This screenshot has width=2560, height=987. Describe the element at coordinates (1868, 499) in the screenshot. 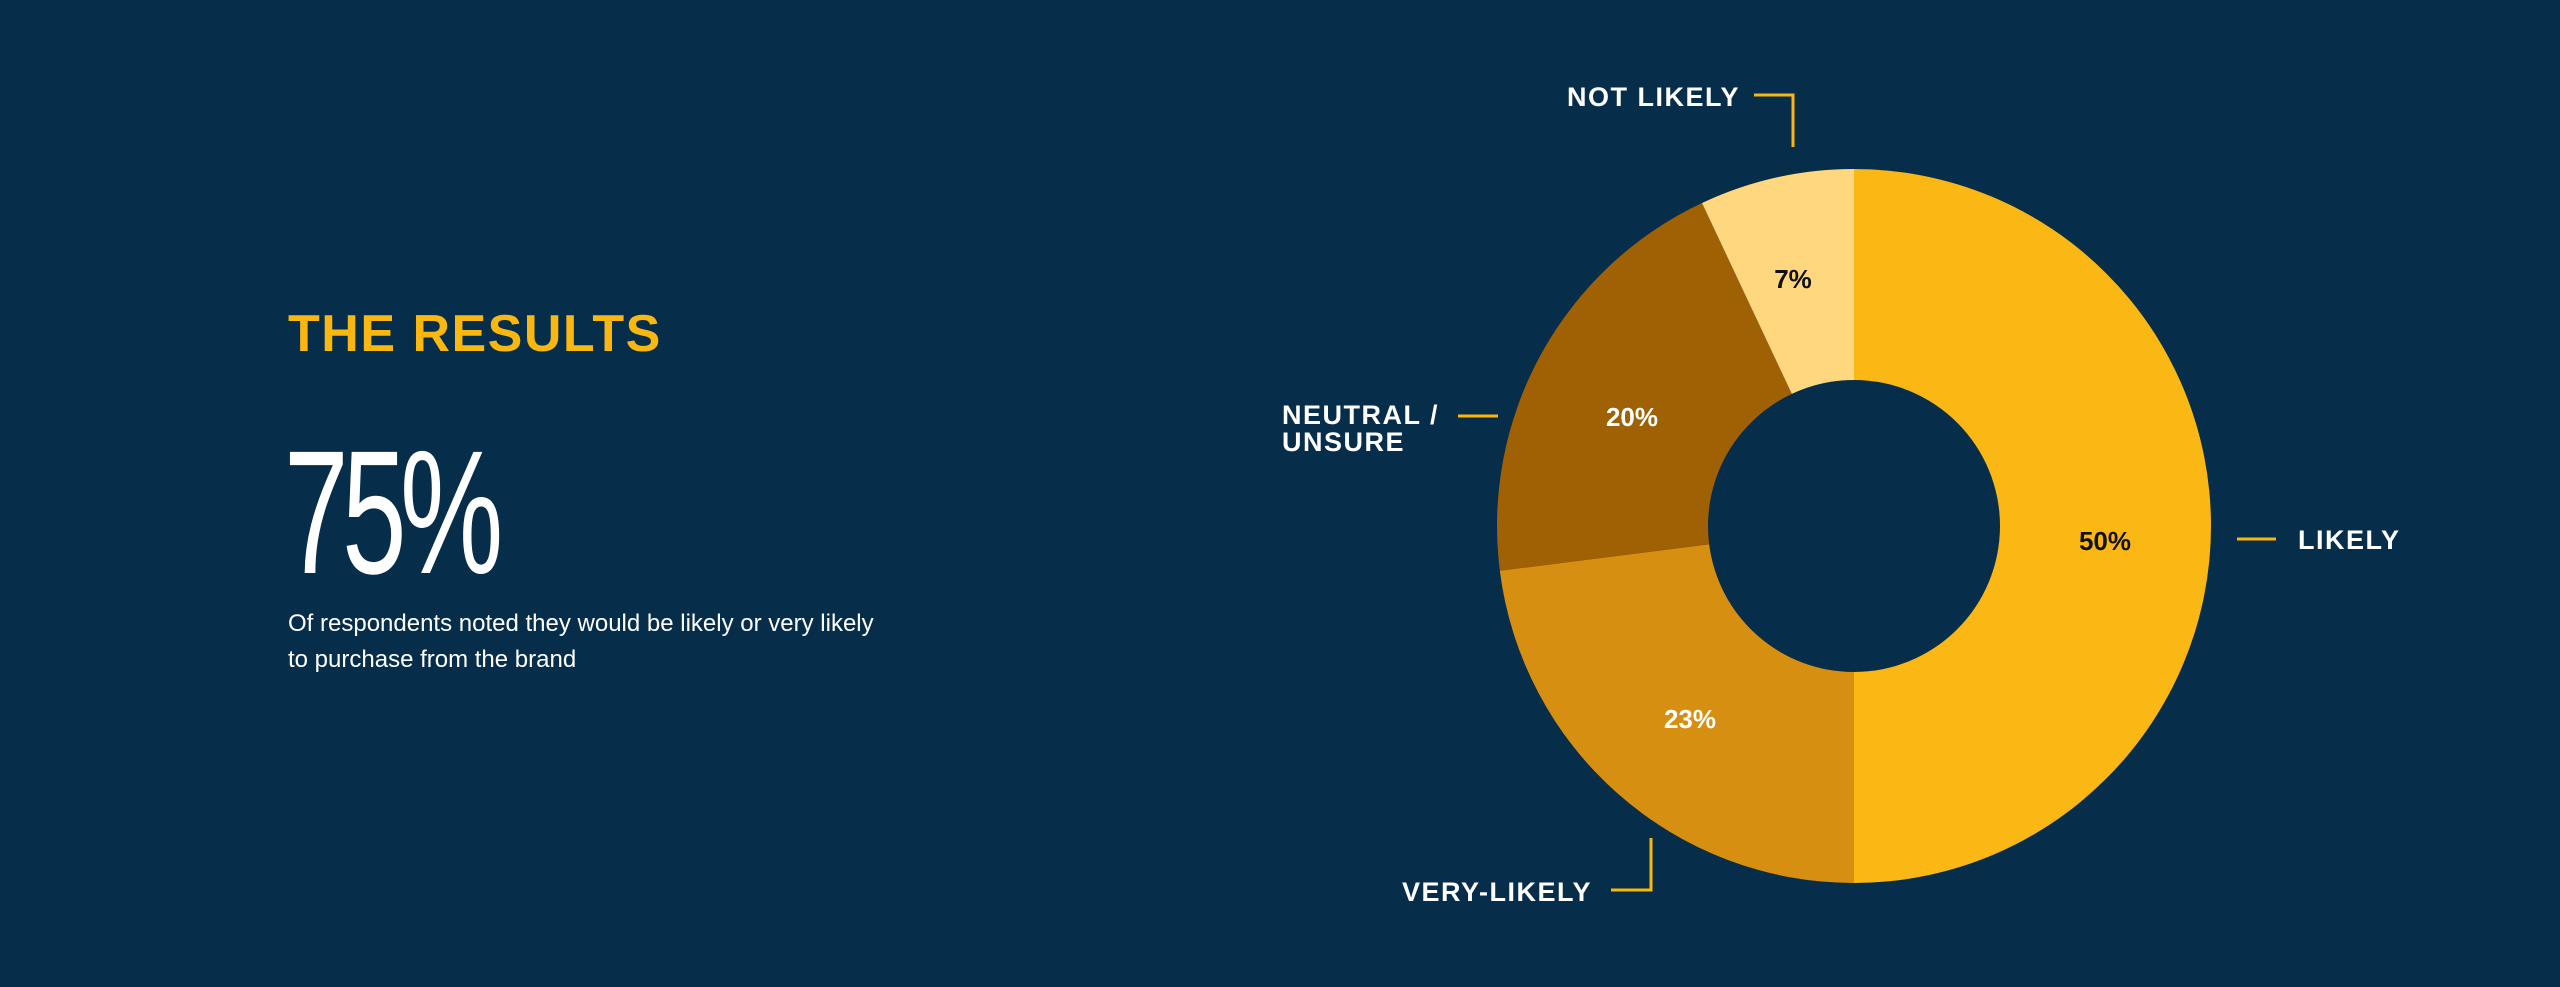

I see `slice-value-labels: 50% 23% 20% 7%` at that location.